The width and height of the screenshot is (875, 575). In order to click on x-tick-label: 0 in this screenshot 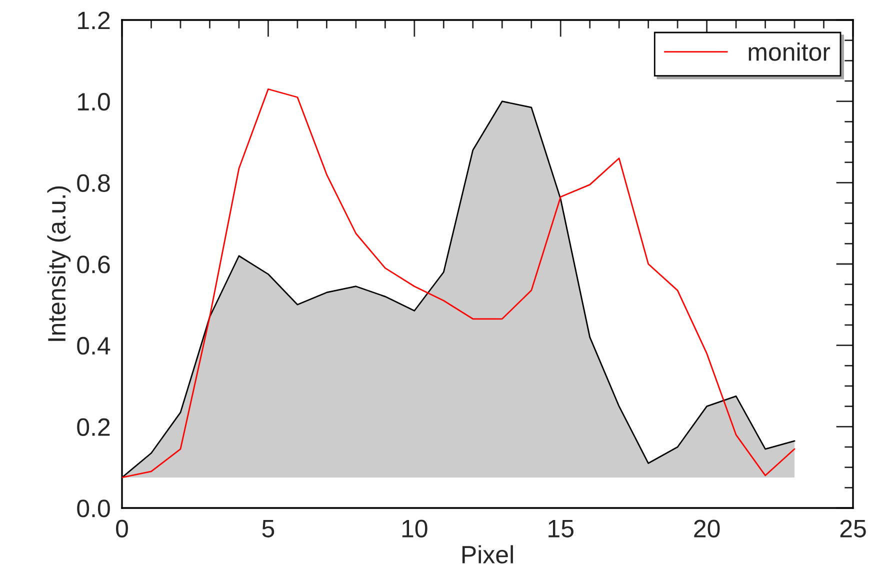, I will do `click(122, 529)`.